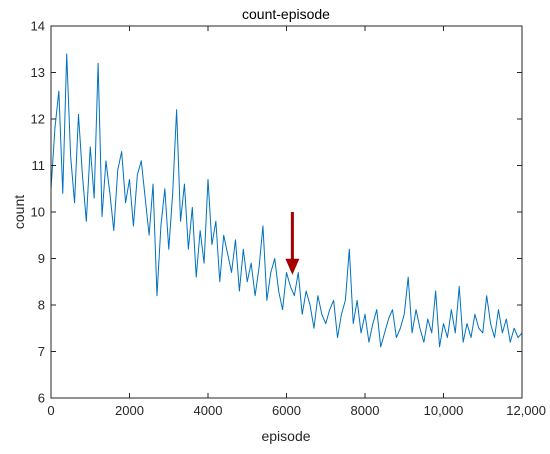 The image size is (550, 454). What do you see at coordinates (526, 410) in the screenshot?
I see `x-tick-label: 12,000` at bounding box center [526, 410].